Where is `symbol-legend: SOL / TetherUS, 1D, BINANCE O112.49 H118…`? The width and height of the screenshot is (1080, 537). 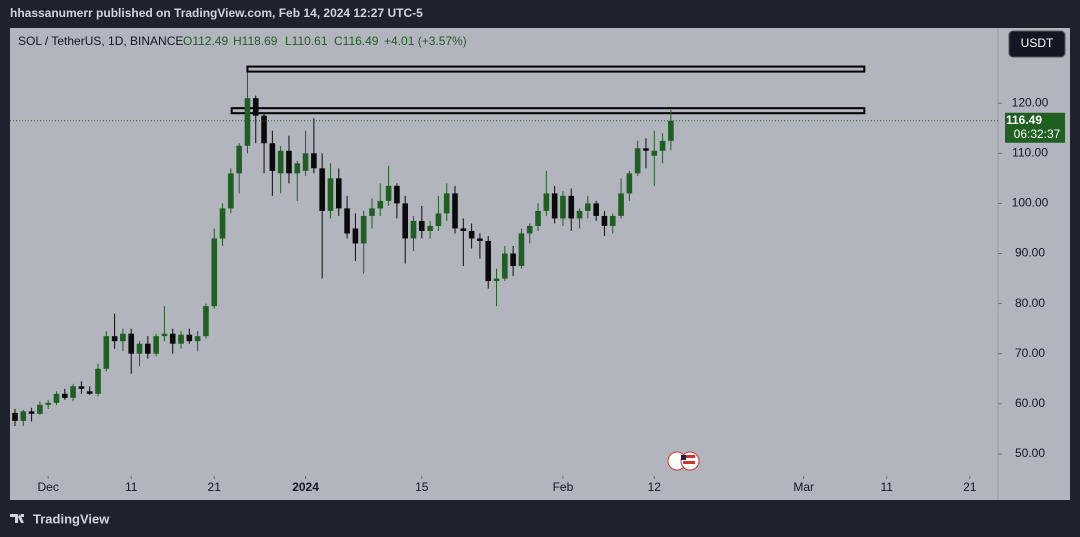
symbol-legend: SOL / TetherUS, 1D, BINANCE O112.49 H118… is located at coordinates (242, 41).